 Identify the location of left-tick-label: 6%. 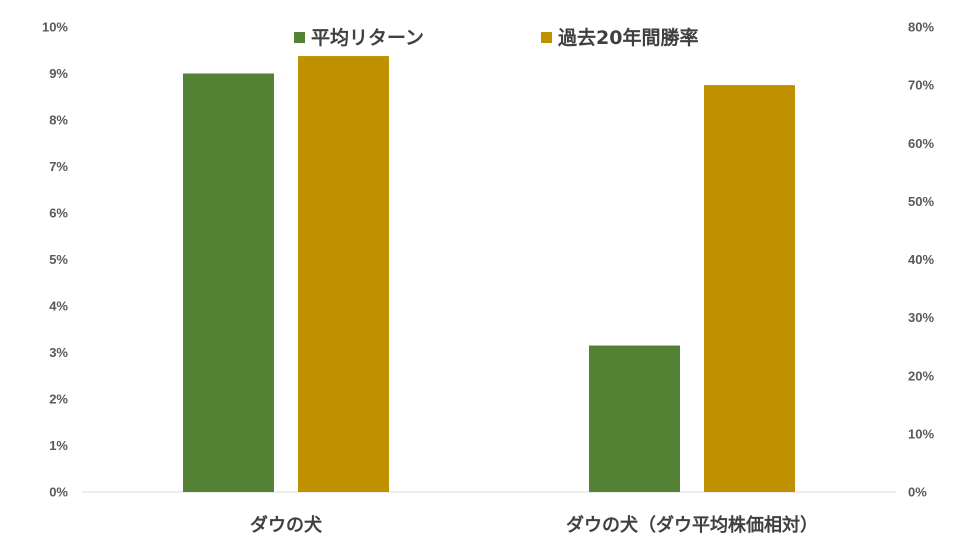
(58, 213).